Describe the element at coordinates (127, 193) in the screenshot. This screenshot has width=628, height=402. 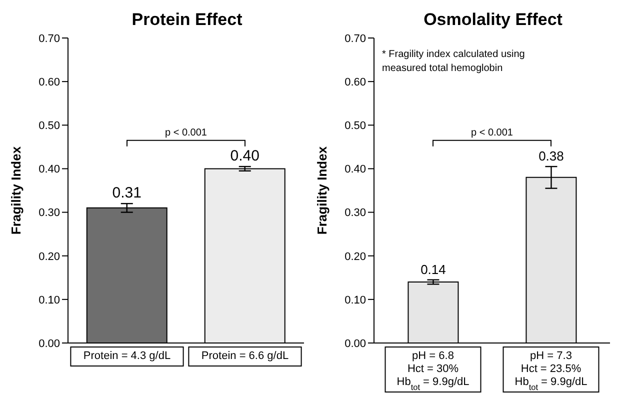
I see `data-label: 0.31` at that location.